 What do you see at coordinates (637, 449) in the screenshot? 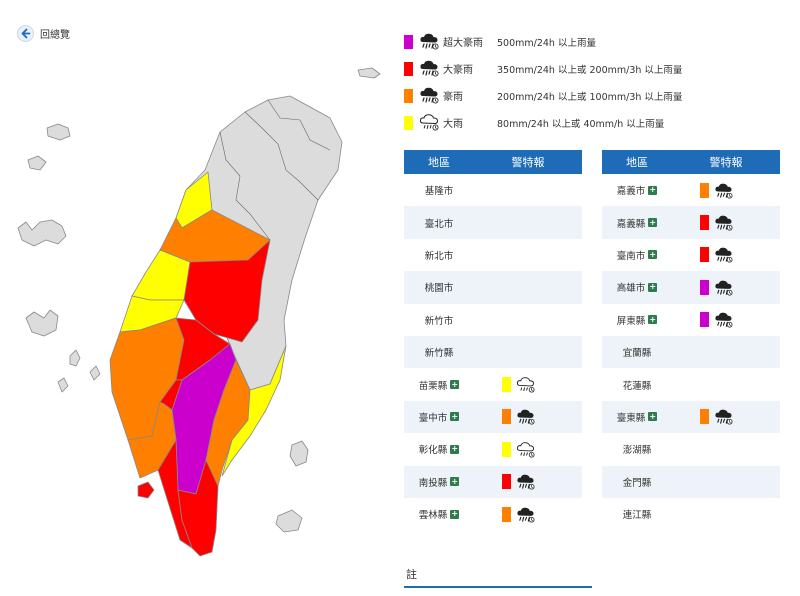
I see `area-cell: 澎湖縣` at bounding box center [637, 449].